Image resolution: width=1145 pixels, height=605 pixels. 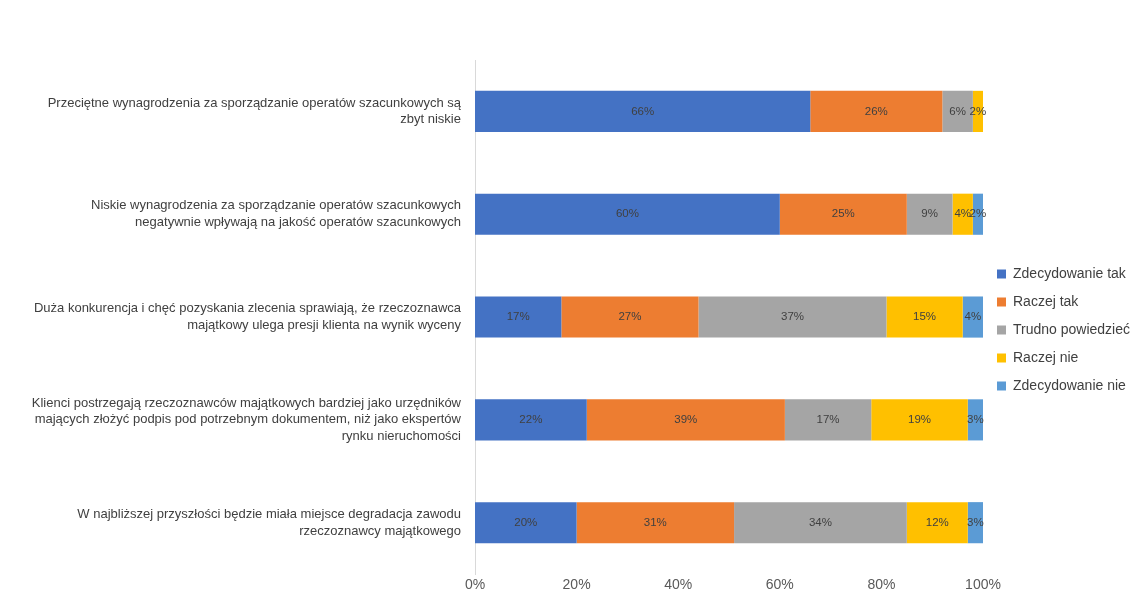 I want to click on data-label: 12%, so click(x=937, y=521).